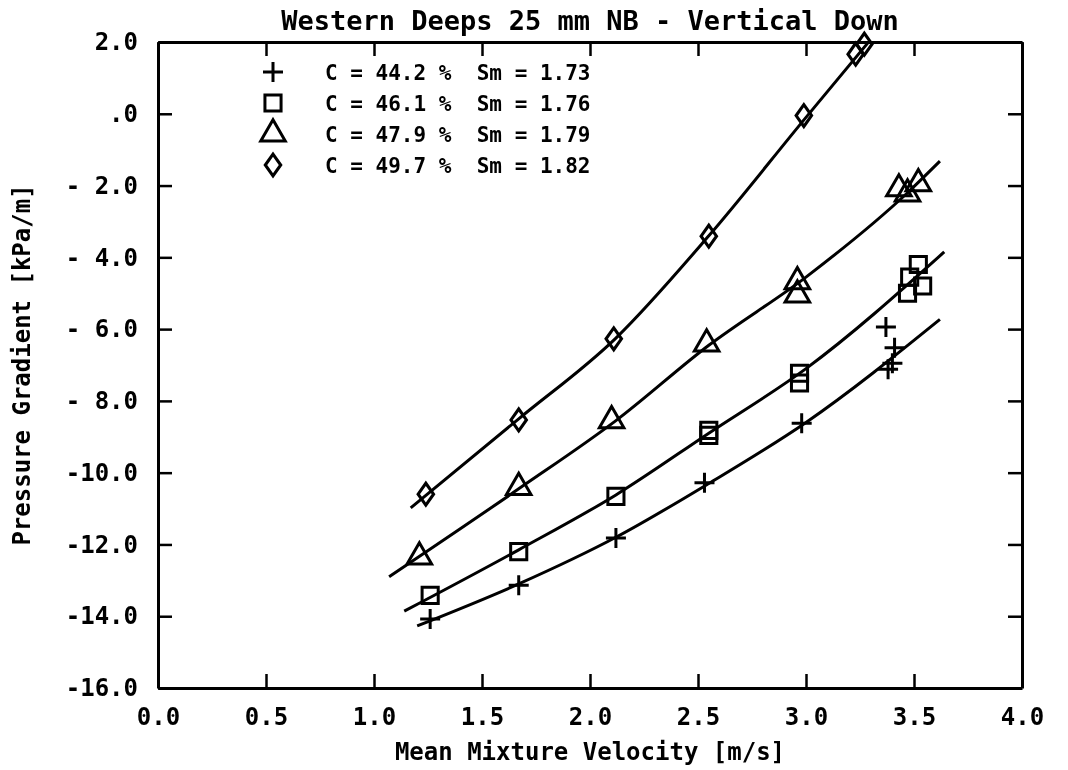 This screenshot has height=770, width=1068. Describe the element at coordinates (914, 717) in the screenshot. I see `x-tick-label: 3.5` at that location.